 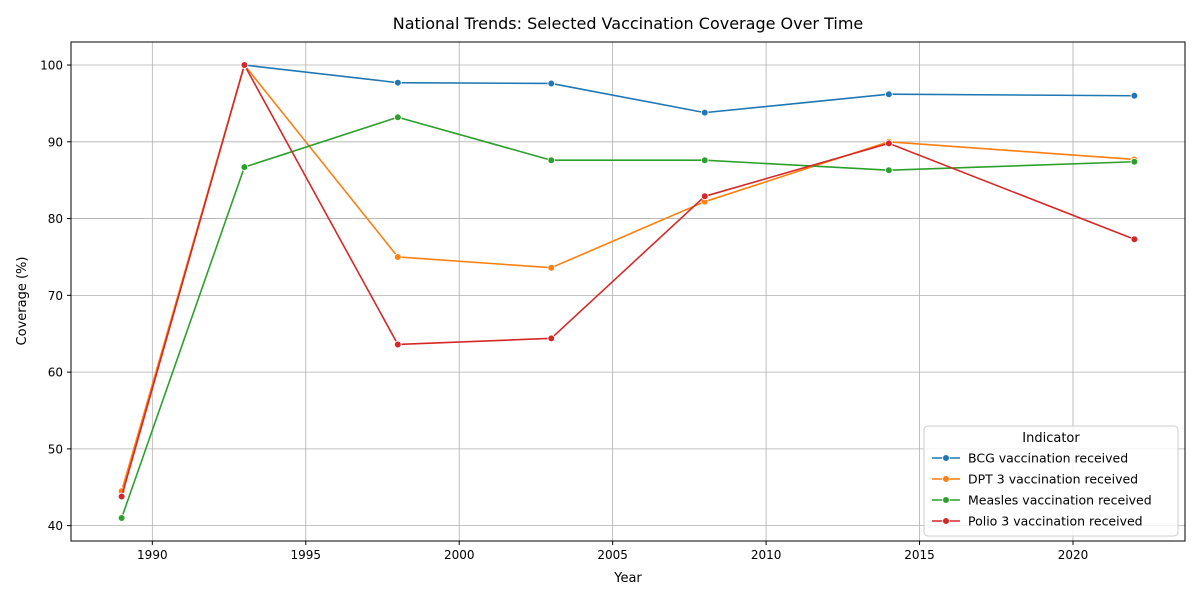 I want to click on series-bcg-vaccination-received, so click(x=689, y=89).